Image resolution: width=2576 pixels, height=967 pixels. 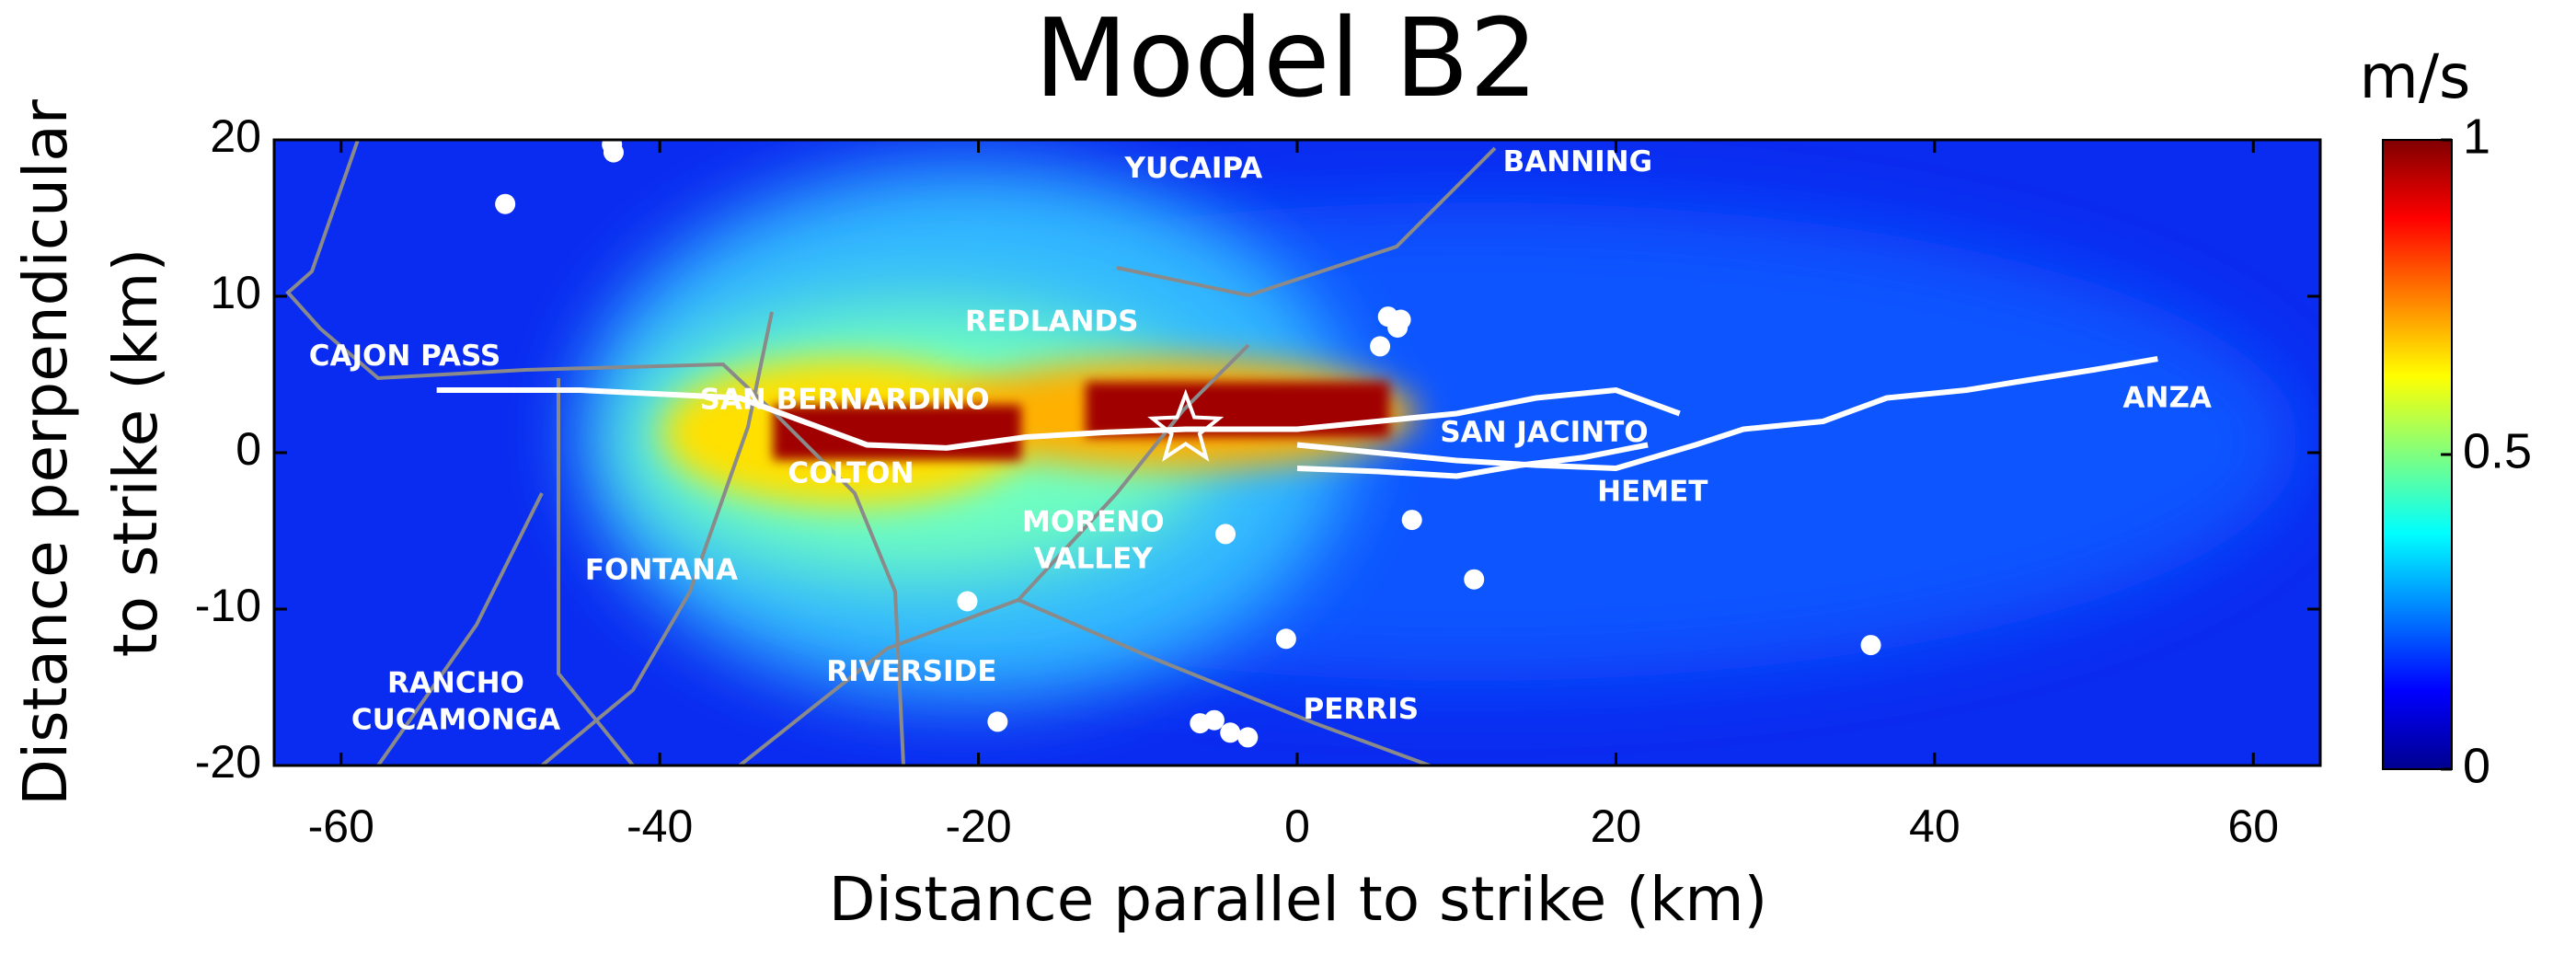 I want to click on city-label: SAN BERNARDINO, so click(x=845, y=399).